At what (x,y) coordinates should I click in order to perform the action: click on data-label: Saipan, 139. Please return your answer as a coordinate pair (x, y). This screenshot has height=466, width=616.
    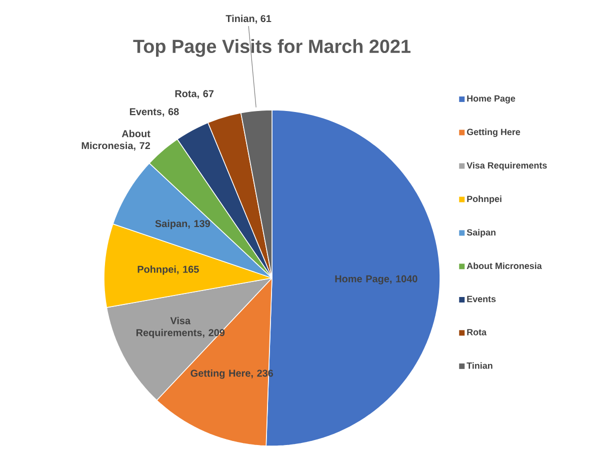
    Looking at the image, I should click on (182, 225).